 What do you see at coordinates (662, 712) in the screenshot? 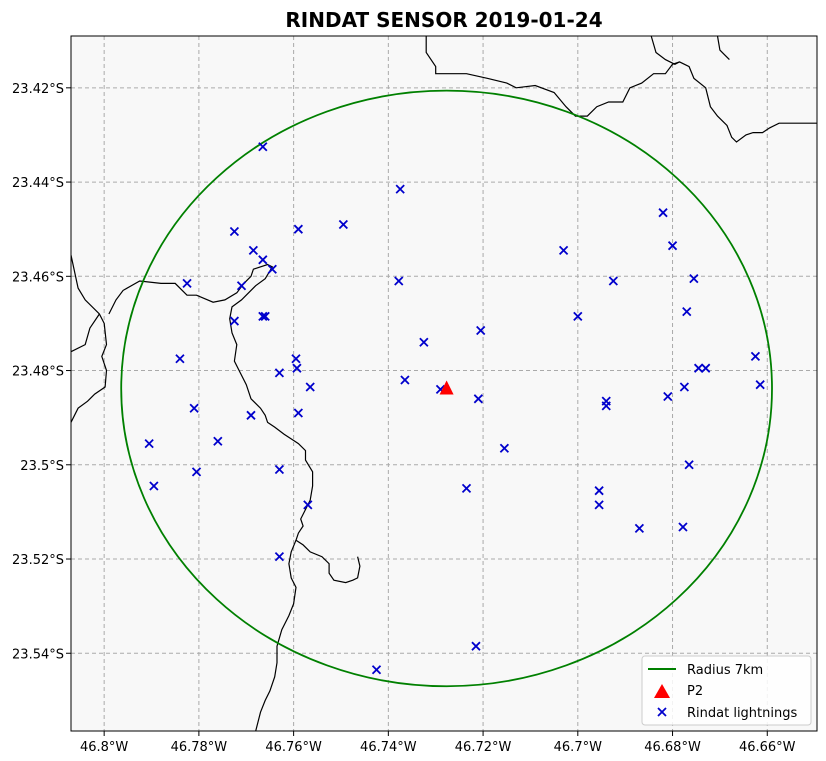
I see `legend-lightning-swatch` at bounding box center [662, 712].